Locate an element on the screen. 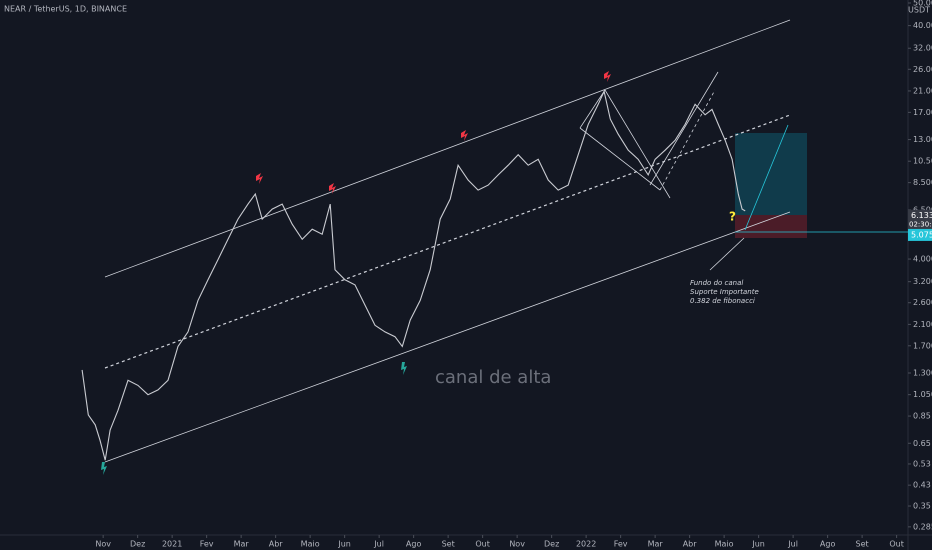  annotation: 0.382 de fibonacci is located at coordinates (722, 301).